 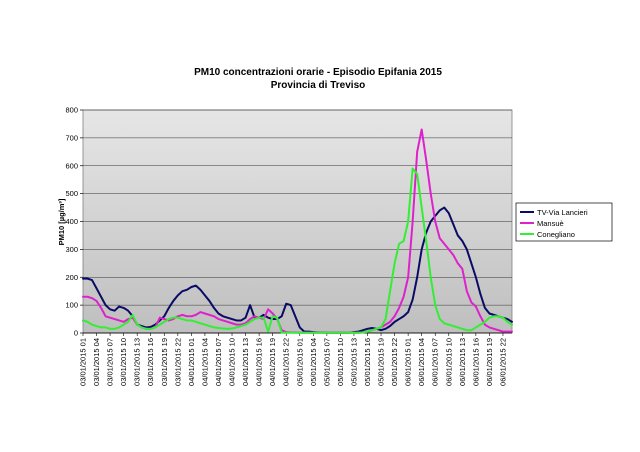 I want to click on y-tick-label: 500, so click(x=71, y=193).